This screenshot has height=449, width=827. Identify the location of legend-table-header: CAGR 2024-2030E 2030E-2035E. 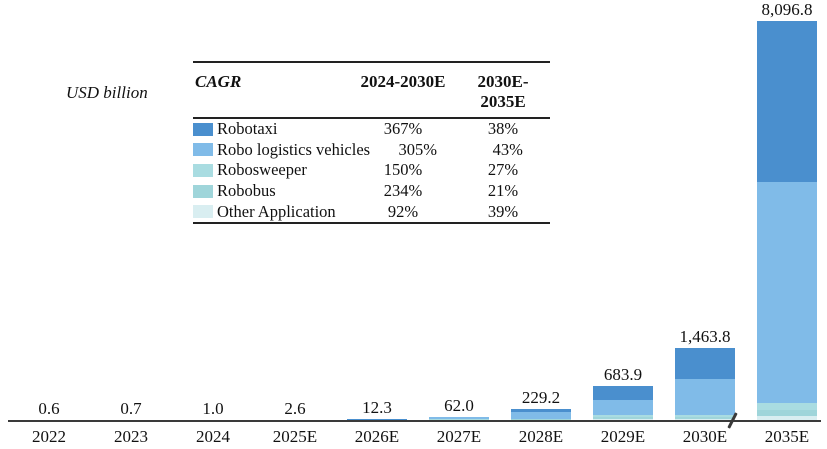
(371, 91).